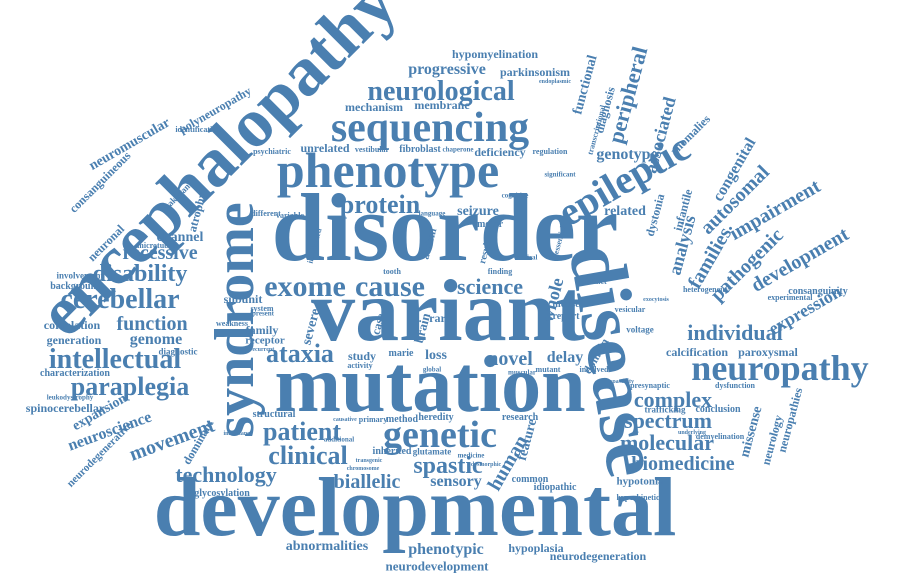 This screenshot has width=900, height=574. What do you see at coordinates (243, 299) in the screenshot?
I see `word-subunit: subunit` at bounding box center [243, 299].